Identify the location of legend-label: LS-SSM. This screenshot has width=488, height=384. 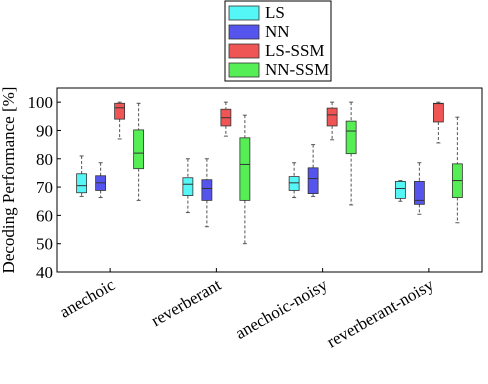
(295, 50).